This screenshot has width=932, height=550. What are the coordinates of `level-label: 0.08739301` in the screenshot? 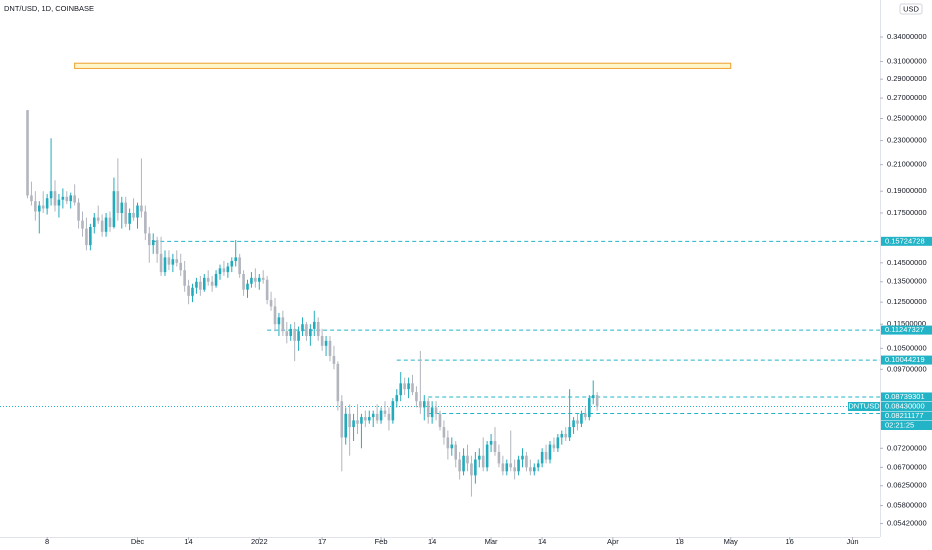 It's located at (905, 396).